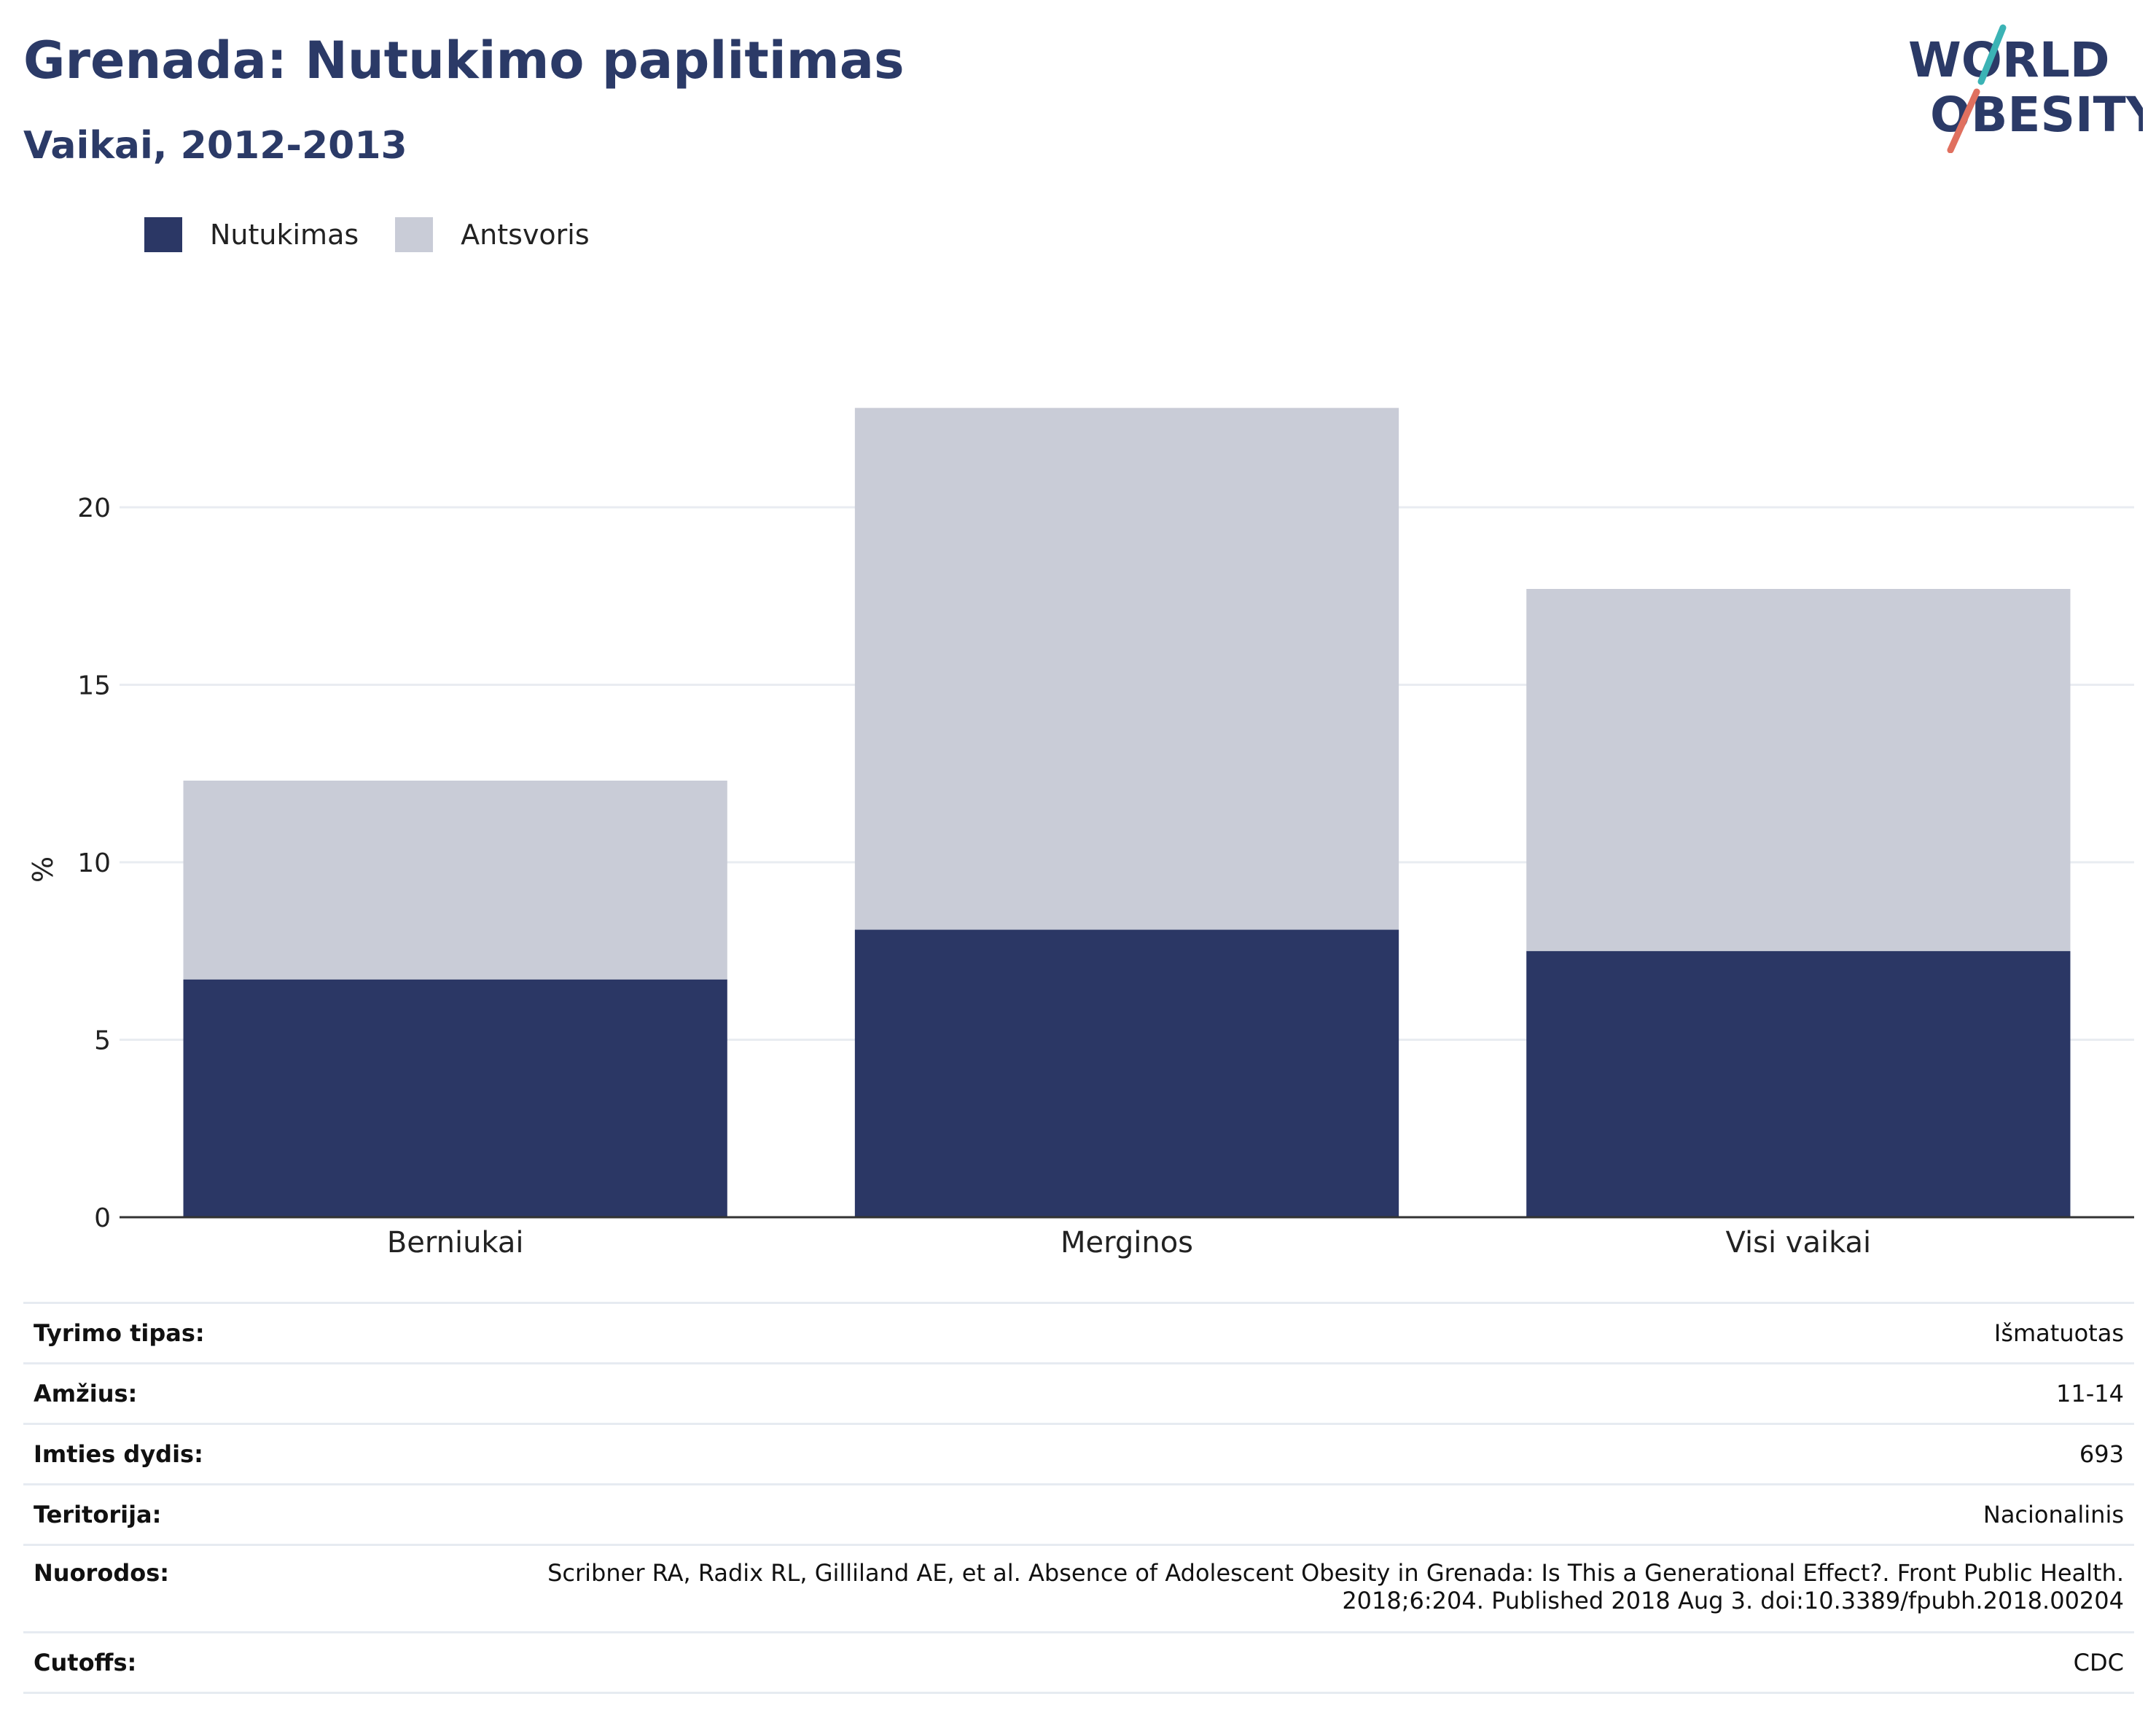 This screenshot has height=1734, width=2156. I want to click on legend-item-overweight: Antsvoris, so click(493, 234).